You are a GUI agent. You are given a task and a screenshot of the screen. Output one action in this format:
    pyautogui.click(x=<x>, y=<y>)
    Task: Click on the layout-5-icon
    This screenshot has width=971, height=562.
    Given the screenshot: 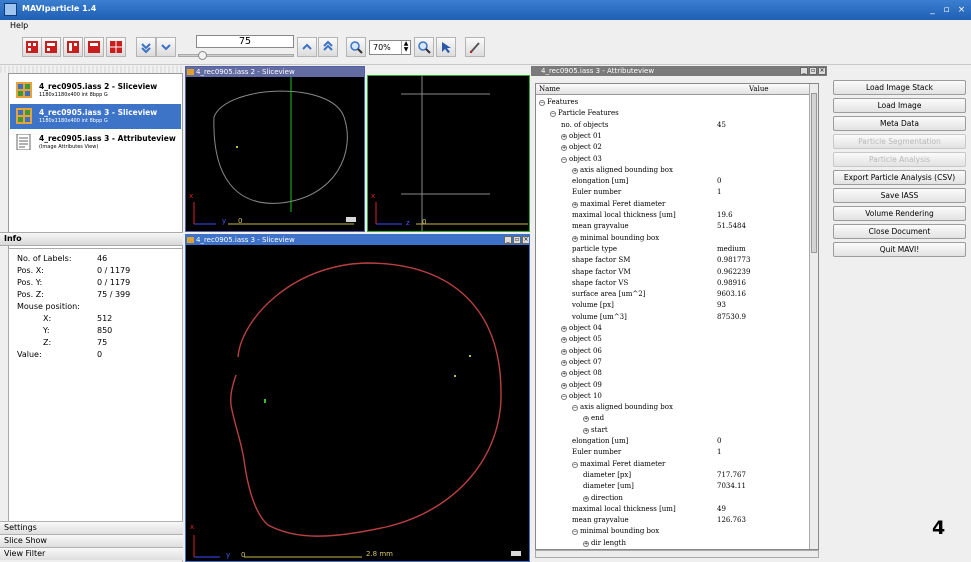 What is the action you would take?
    pyautogui.click(x=116, y=47)
    